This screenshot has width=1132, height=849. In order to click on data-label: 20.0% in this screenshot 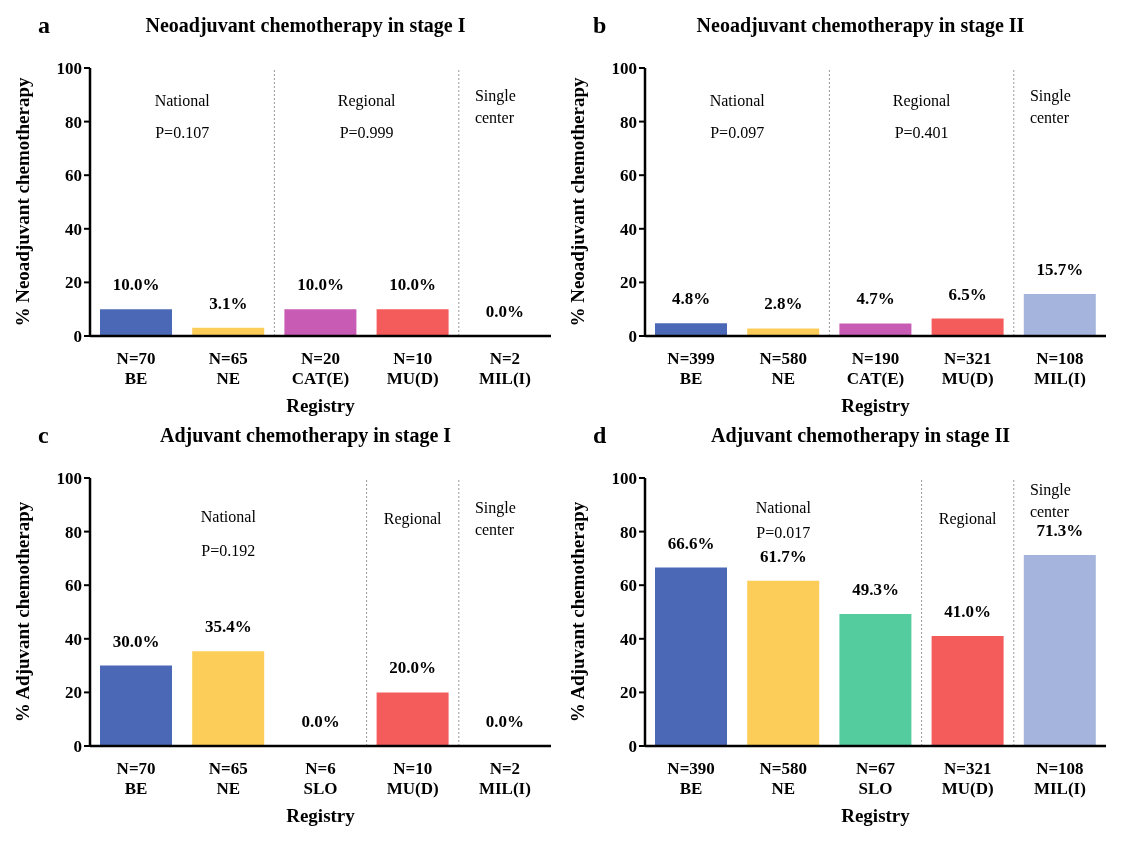, I will do `click(413, 668)`.